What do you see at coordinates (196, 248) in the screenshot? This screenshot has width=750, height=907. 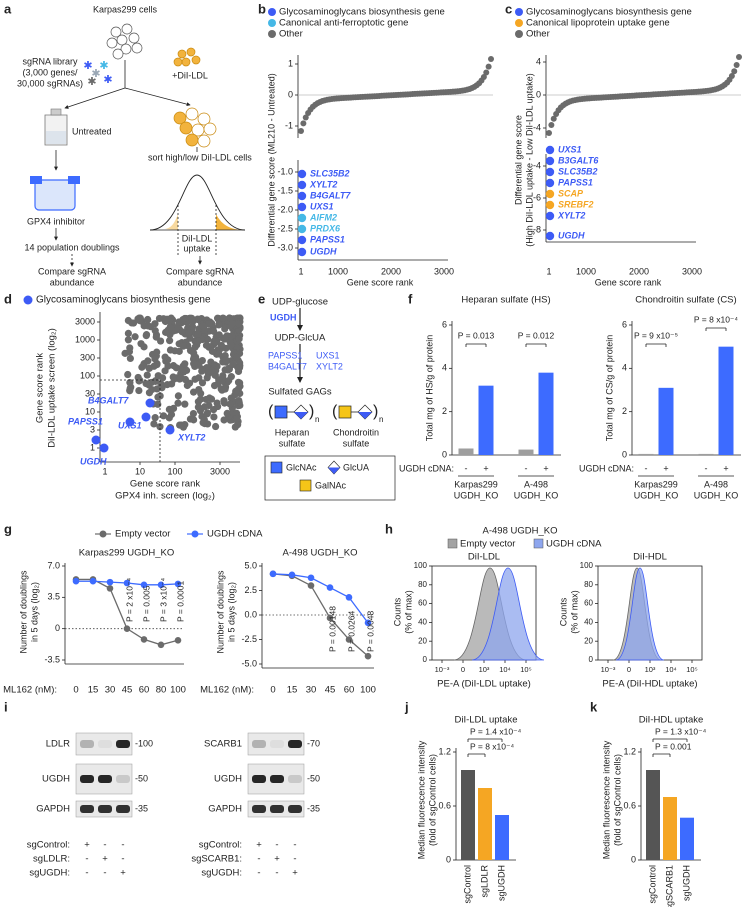 I see `label: uptake` at bounding box center [196, 248].